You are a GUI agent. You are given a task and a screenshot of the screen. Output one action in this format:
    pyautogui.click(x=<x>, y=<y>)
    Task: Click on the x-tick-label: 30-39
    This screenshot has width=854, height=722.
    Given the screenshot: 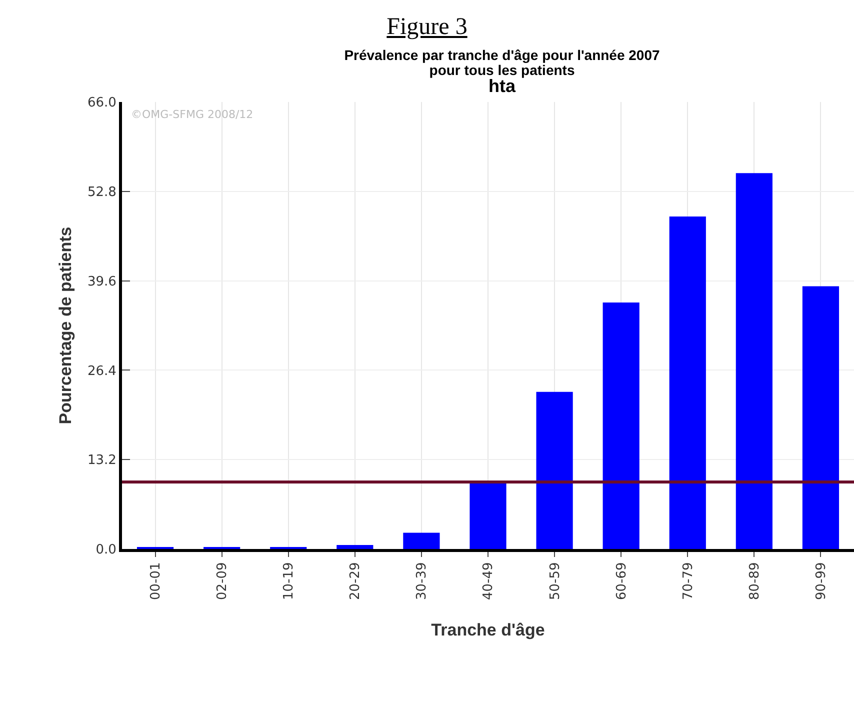 What is the action you would take?
    pyautogui.click(x=422, y=581)
    